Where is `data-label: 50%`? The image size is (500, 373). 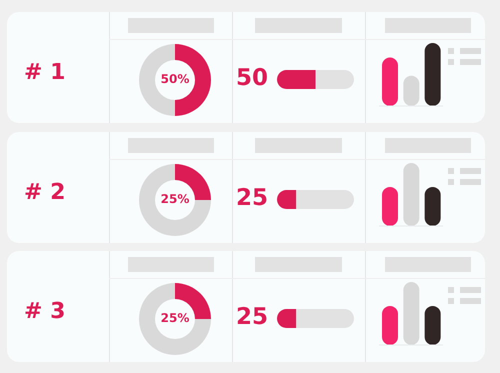
data-label: 50% is located at coordinates (175, 79).